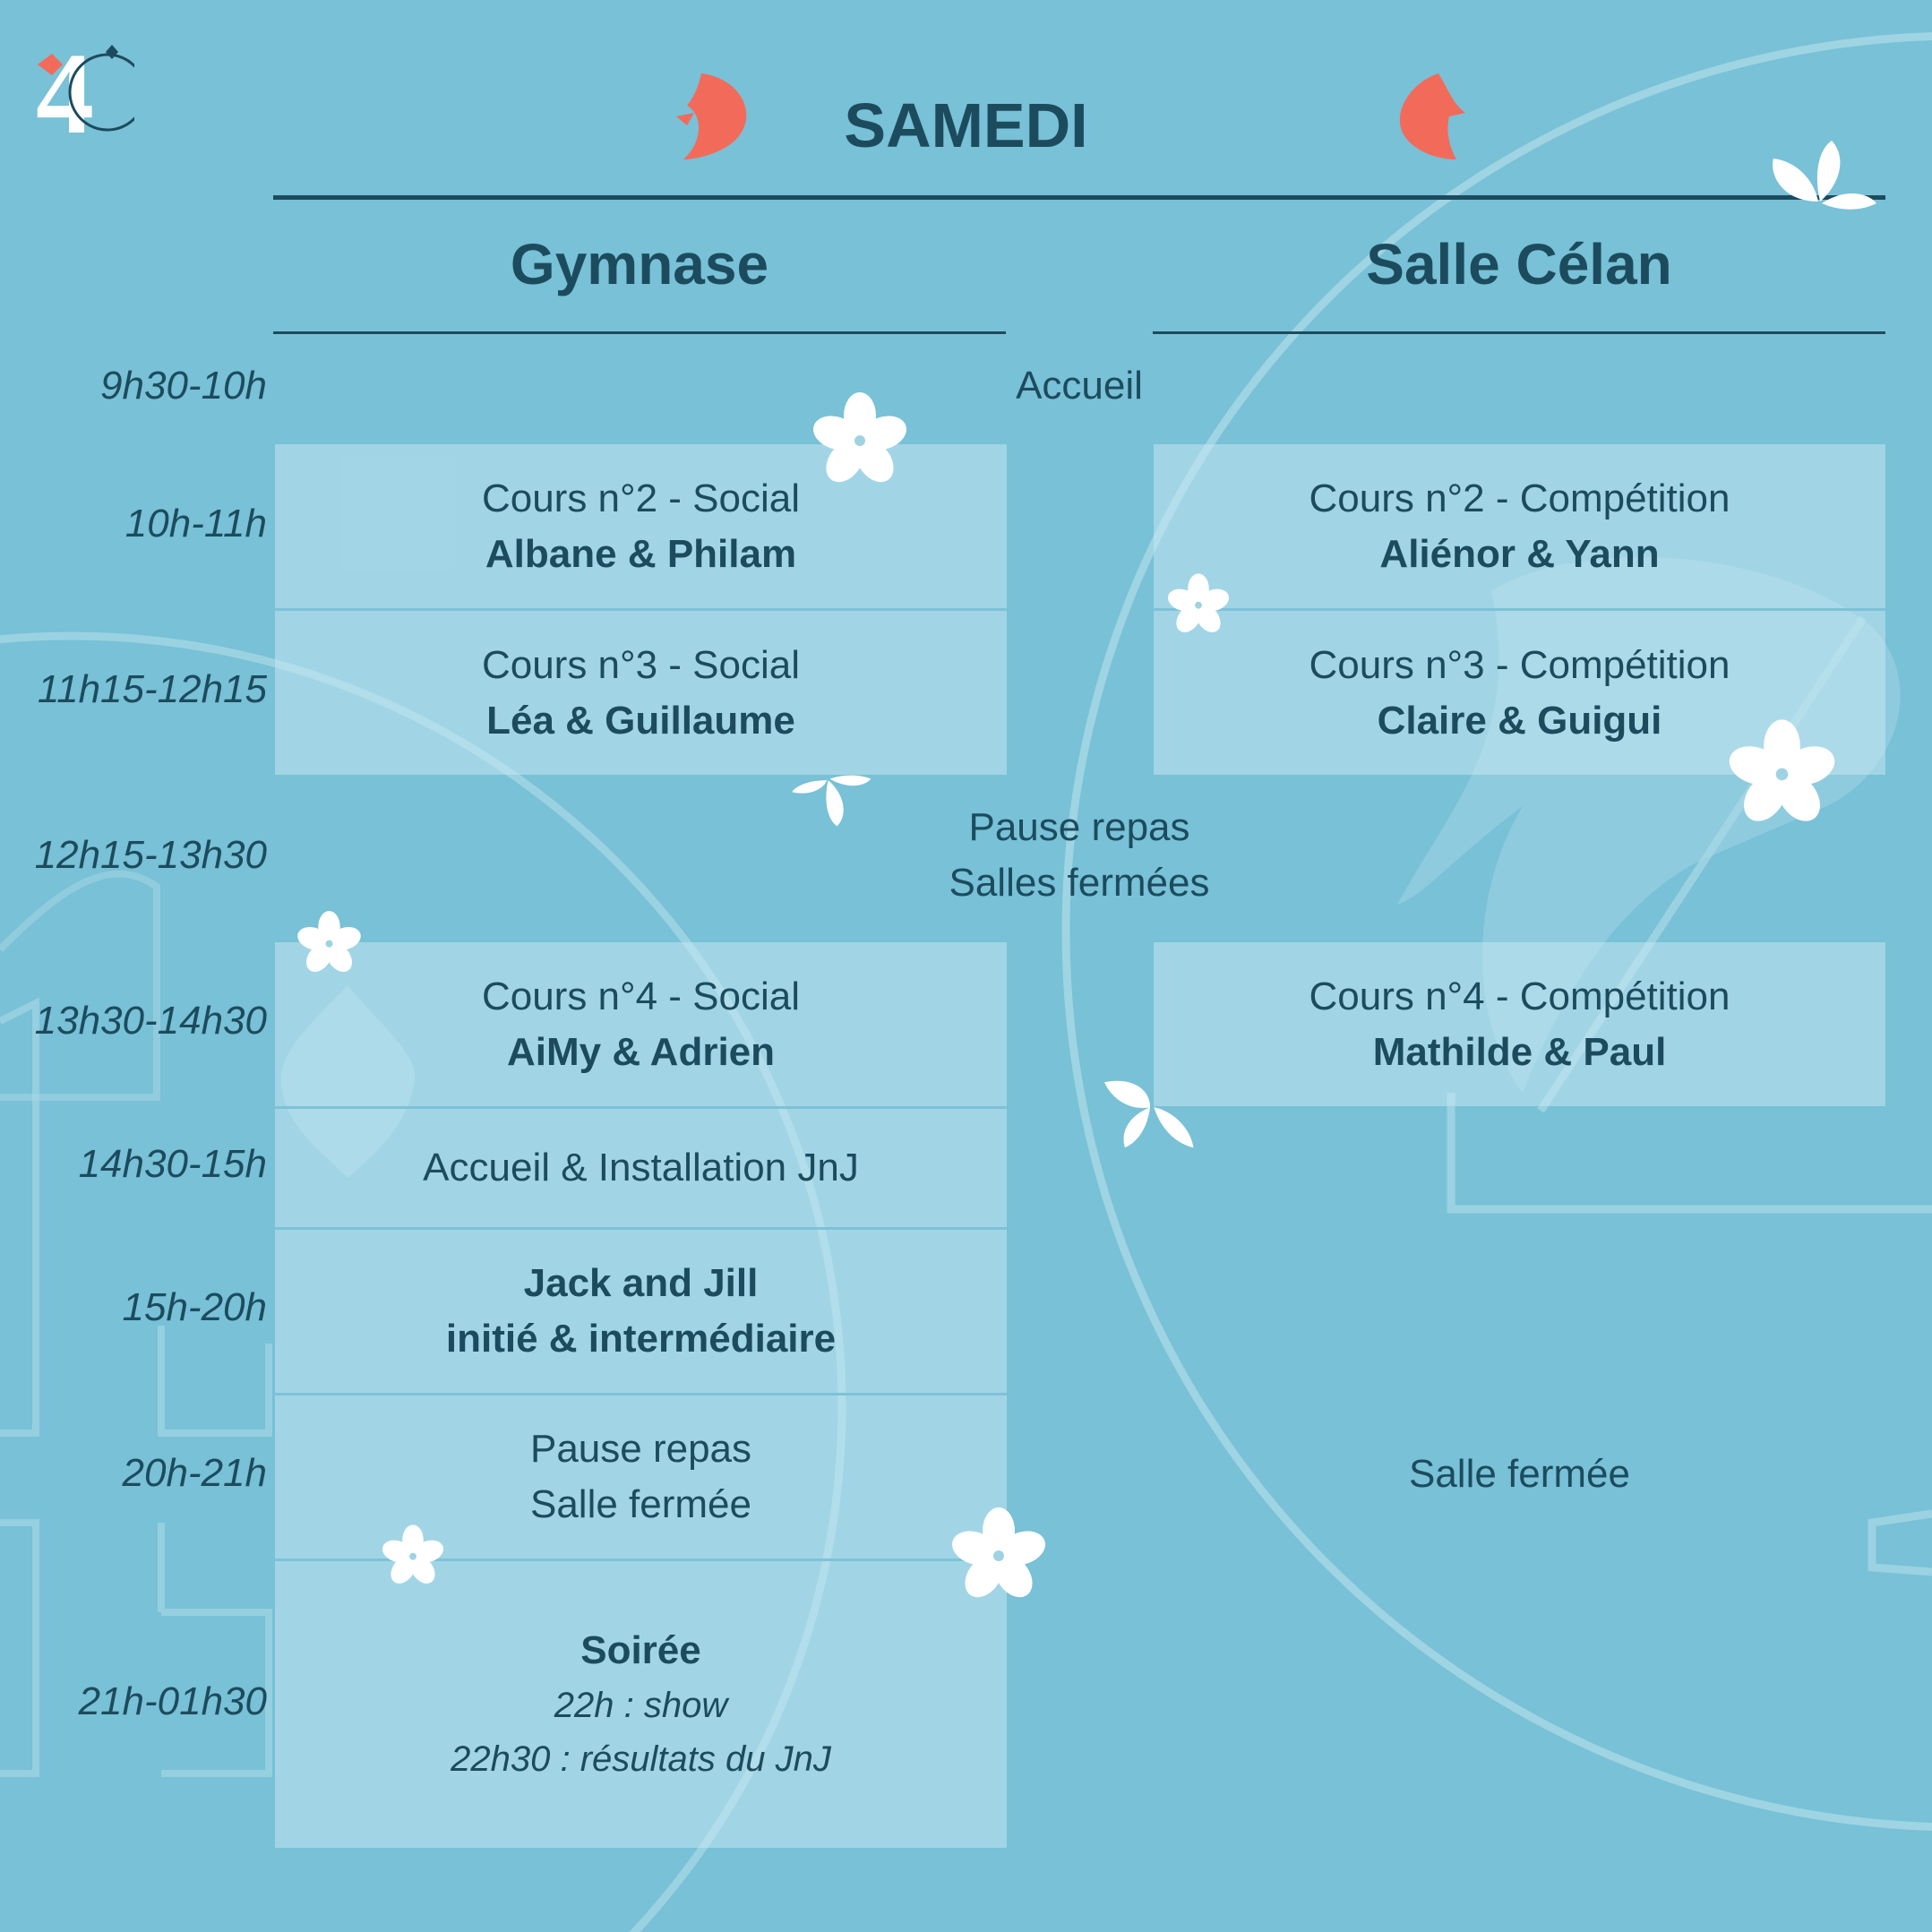 The width and height of the screenshot is (1932, 1932). I want to click on jnj-levels: initié & intermédiaire, so click(641, 1339).